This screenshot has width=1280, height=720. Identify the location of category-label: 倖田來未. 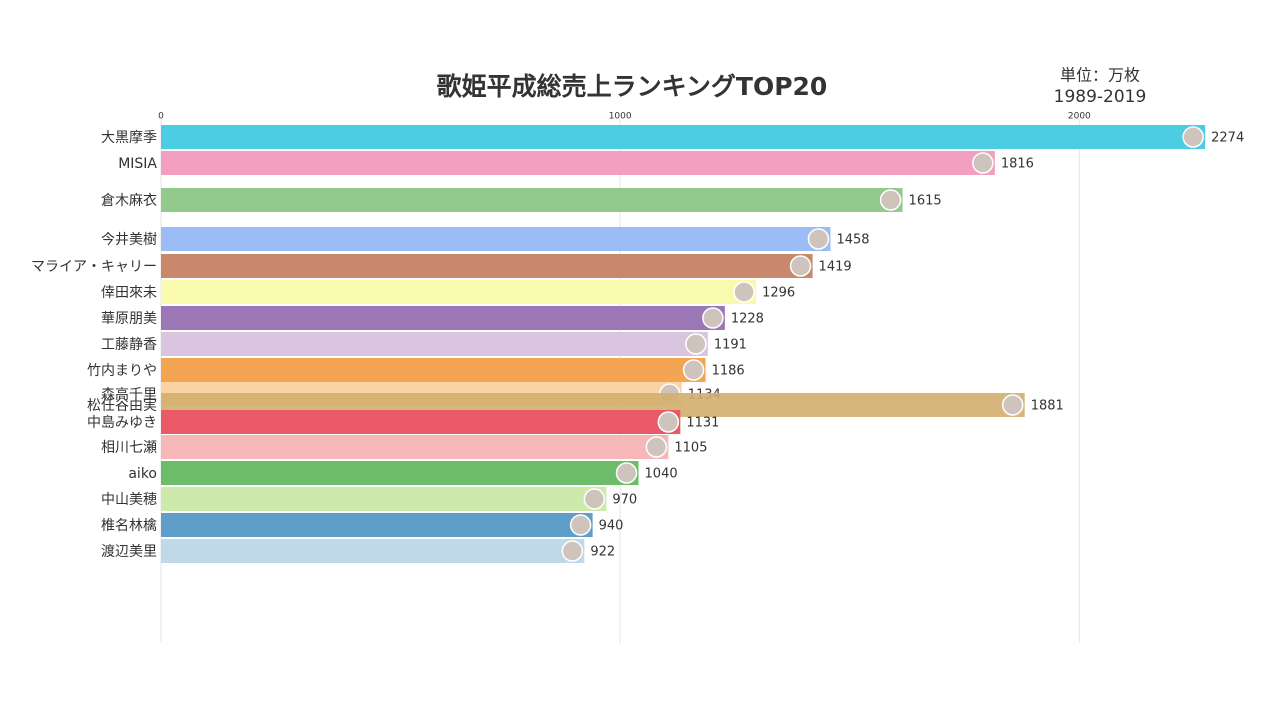
(129, 293).